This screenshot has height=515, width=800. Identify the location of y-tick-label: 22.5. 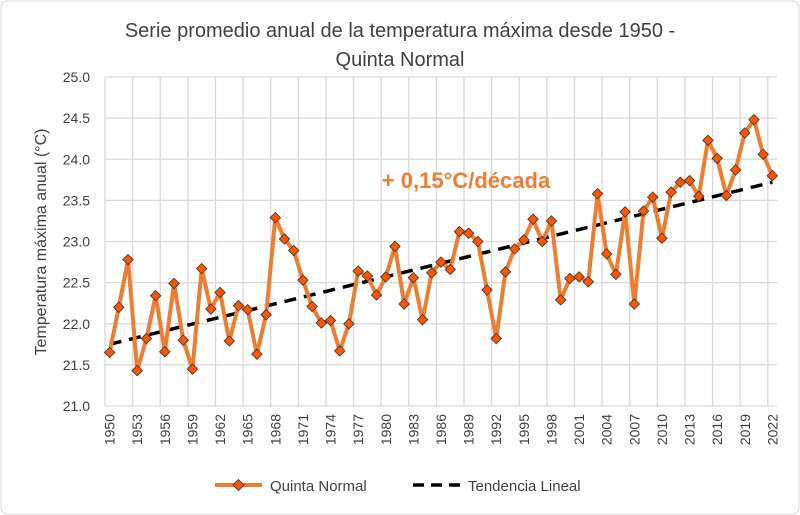
(76, 283).